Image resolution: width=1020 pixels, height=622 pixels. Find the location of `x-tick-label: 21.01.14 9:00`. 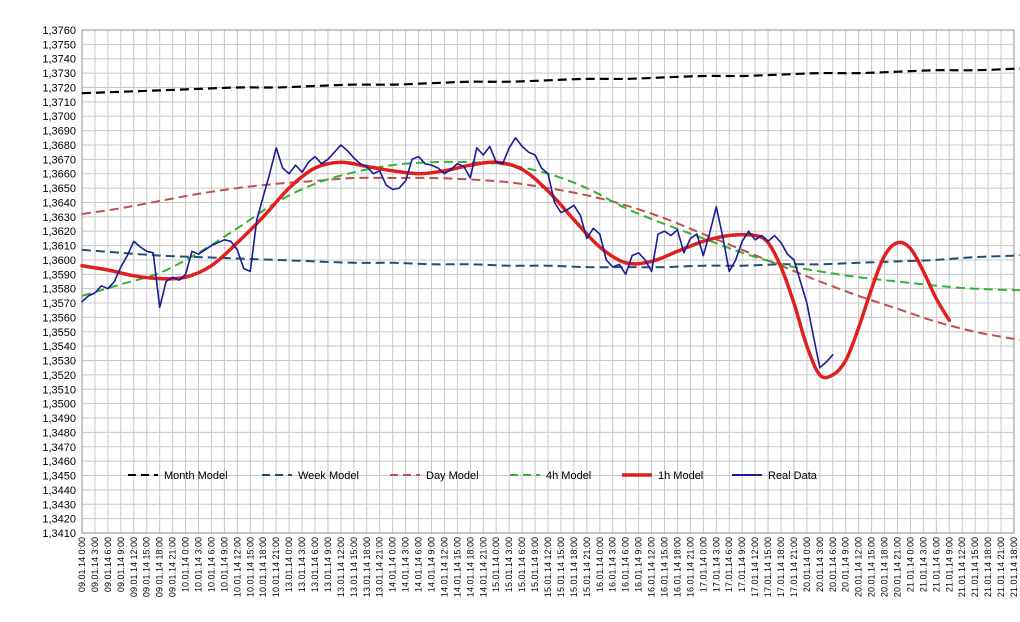

x-tick-label: 21.01.14 9:00 is located at coordinates (949, 564).